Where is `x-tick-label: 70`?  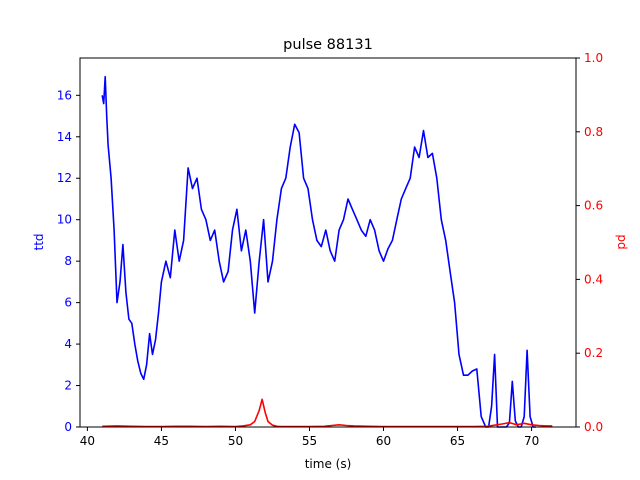 x-tick-label: 70 is located at coordinates (531, 441).